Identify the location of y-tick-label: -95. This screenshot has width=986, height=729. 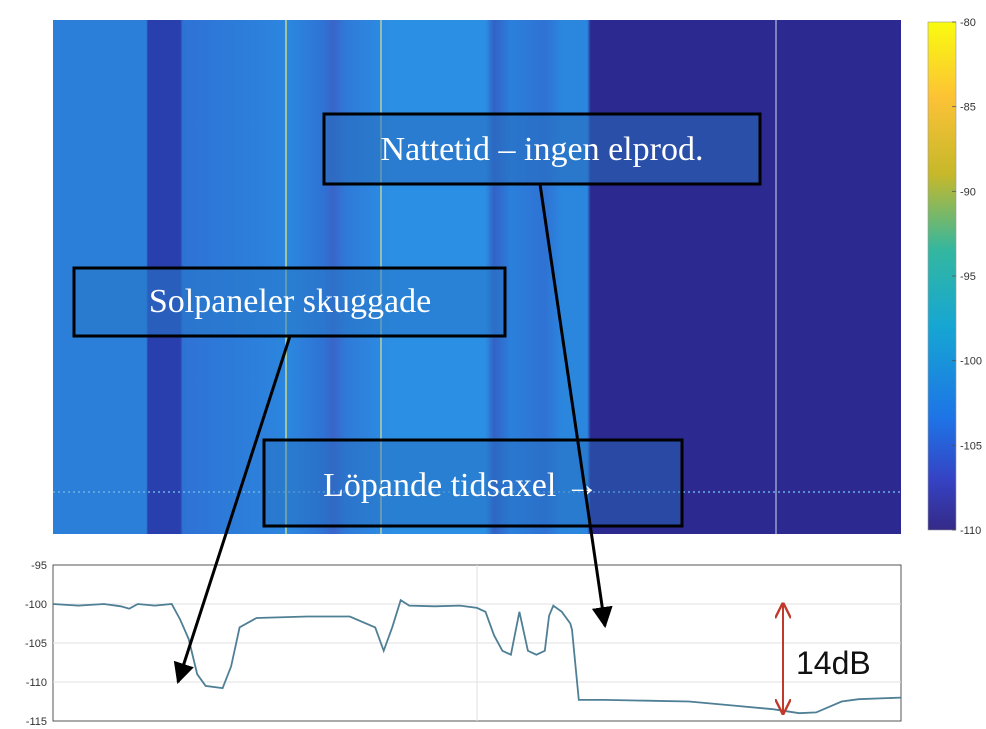
(39, 566).